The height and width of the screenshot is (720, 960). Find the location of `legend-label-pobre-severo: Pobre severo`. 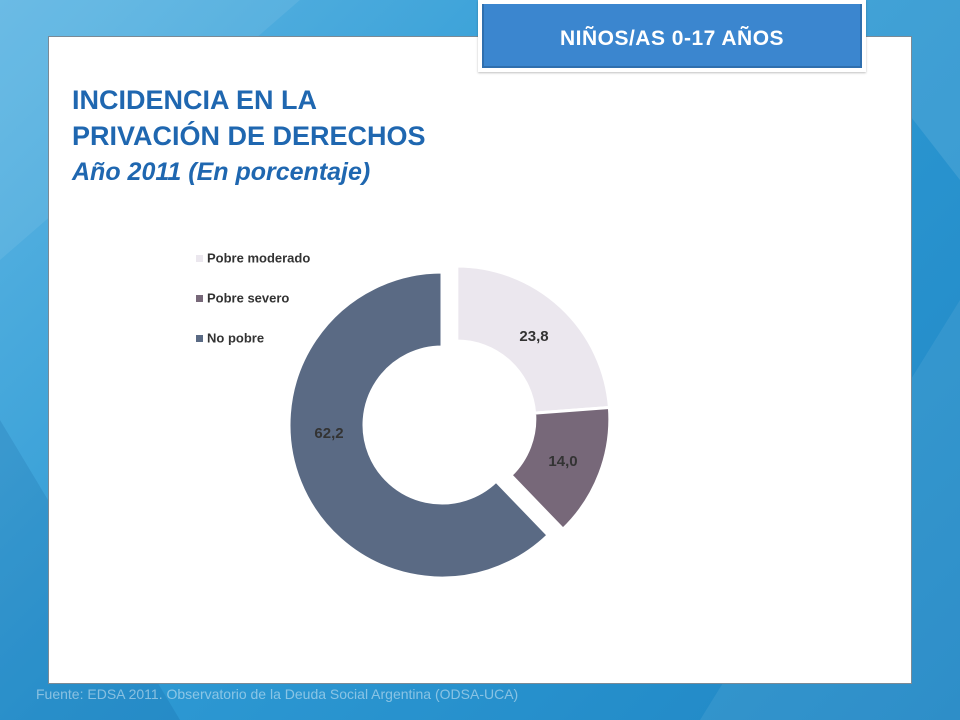

legend-label-pobre-severo: Pobre severo is located at coordinates (248, 297).